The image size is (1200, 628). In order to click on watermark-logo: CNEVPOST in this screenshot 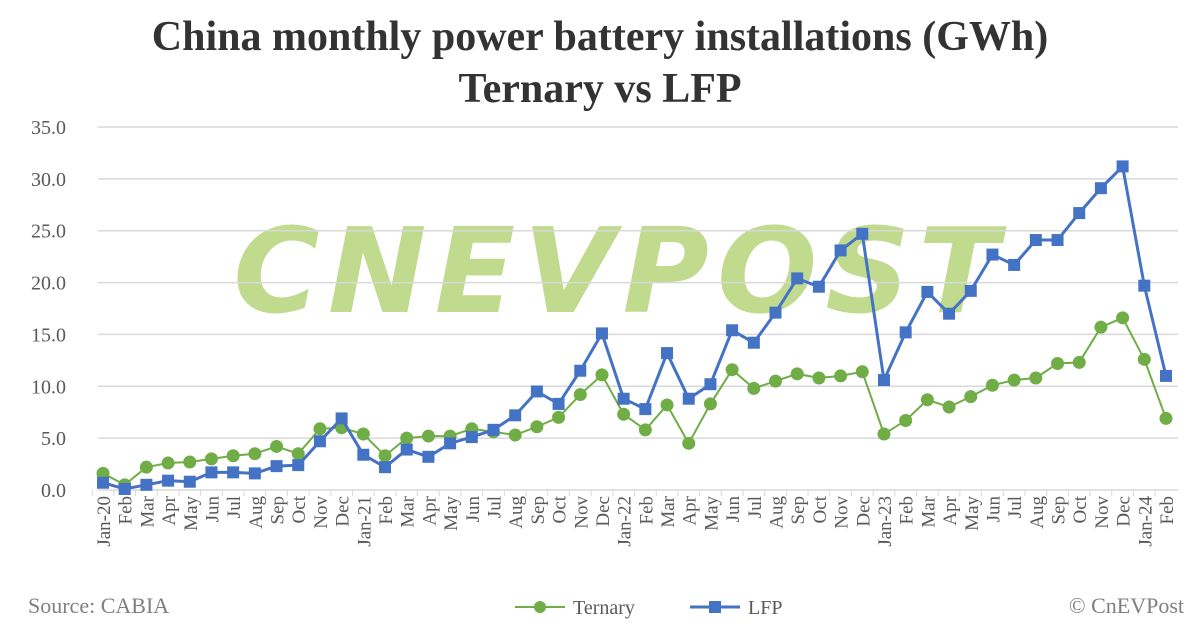, I will do `click(620, 271)`.